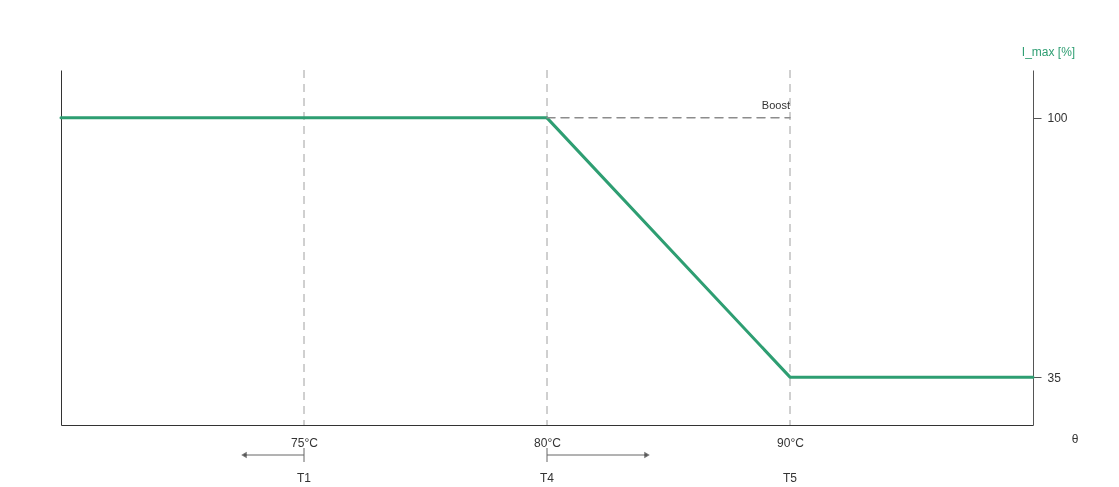 The width and height of the screenshot is (1119, 487). What do you see at coordinates (547, 478) in the screenshot?
I see `text: T4` at bounding box center [547, 478].